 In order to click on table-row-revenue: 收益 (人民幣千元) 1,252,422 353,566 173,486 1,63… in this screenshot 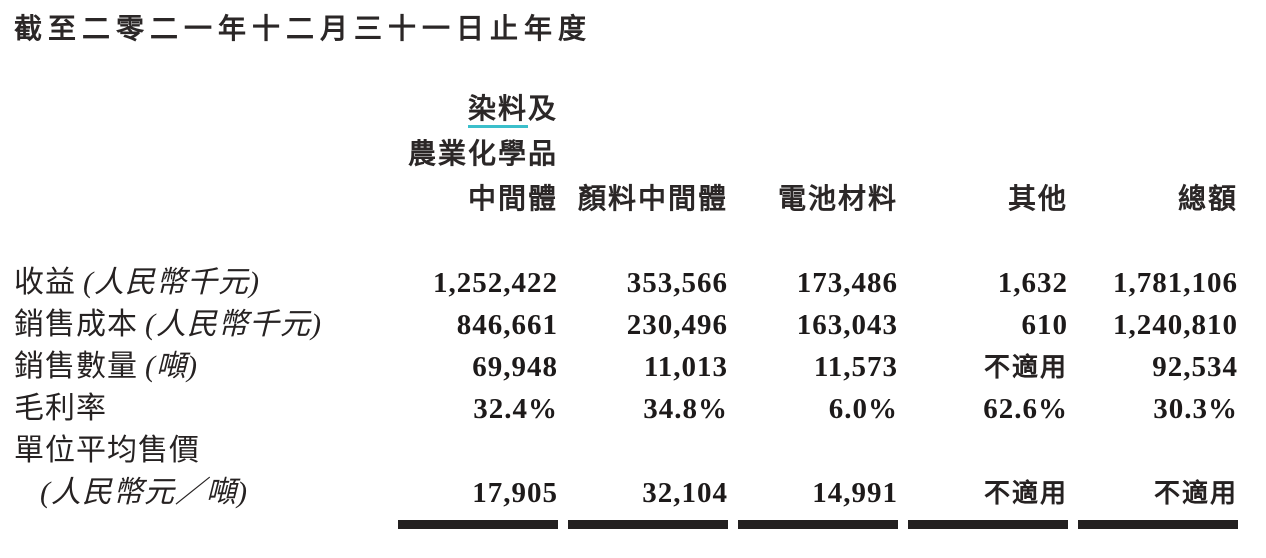, I will do `click(626, 283)`.